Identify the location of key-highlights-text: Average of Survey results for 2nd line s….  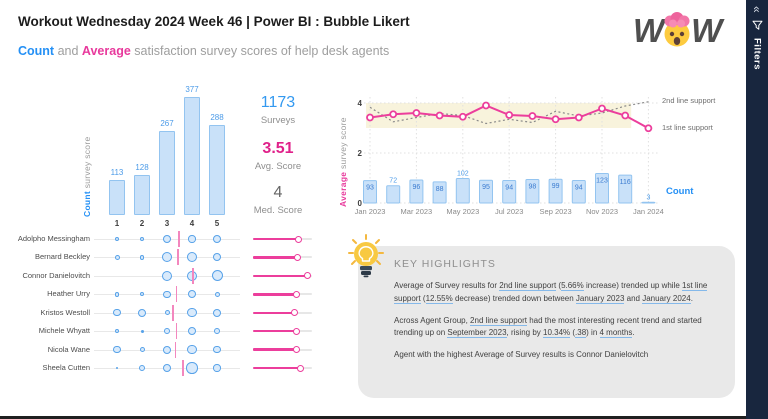
(553, 325).